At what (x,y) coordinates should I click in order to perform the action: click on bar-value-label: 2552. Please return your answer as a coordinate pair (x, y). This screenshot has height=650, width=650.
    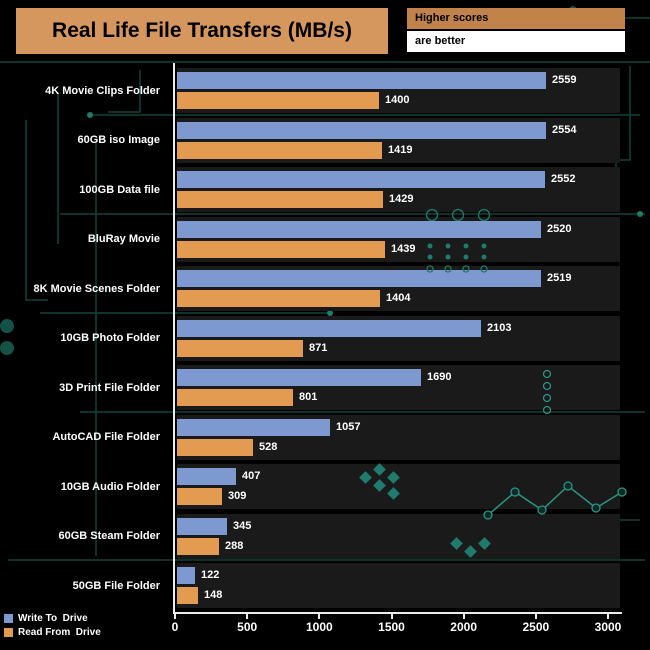
    Looking at the image, I should click on (563, 179).